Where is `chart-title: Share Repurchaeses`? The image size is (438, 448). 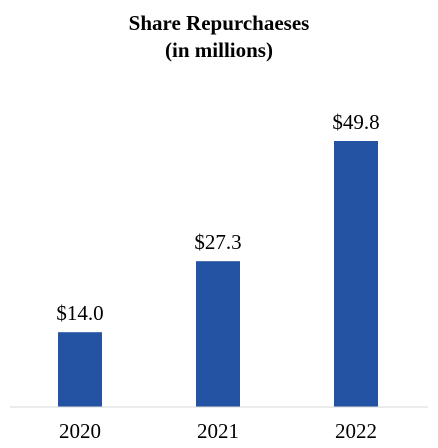
chart-title: Share Repurchaeses is located at coordinates (219, 23).